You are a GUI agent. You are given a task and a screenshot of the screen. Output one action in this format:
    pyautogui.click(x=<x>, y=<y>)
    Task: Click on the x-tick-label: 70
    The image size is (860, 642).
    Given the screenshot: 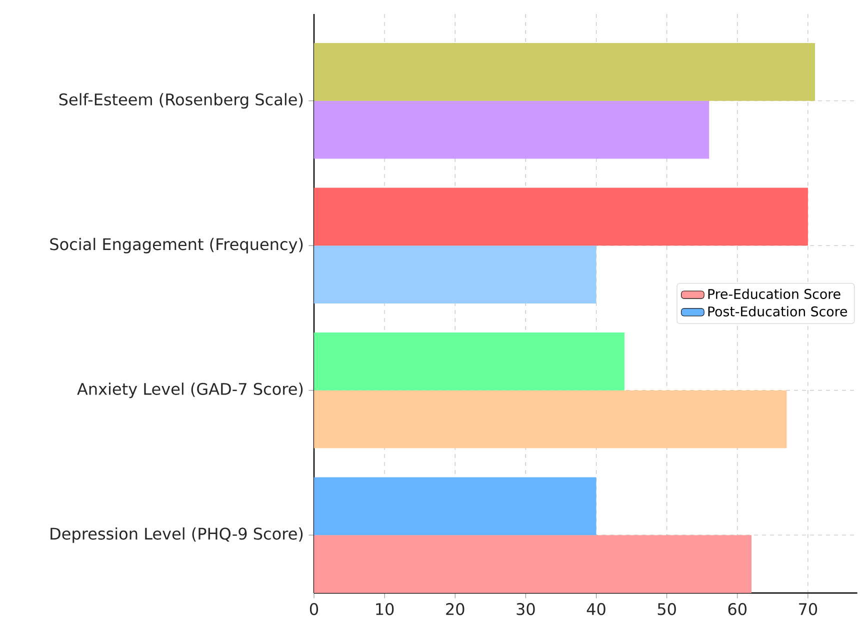 What is the action you would take?
    pyautogui.click(x=808, y=609)
    